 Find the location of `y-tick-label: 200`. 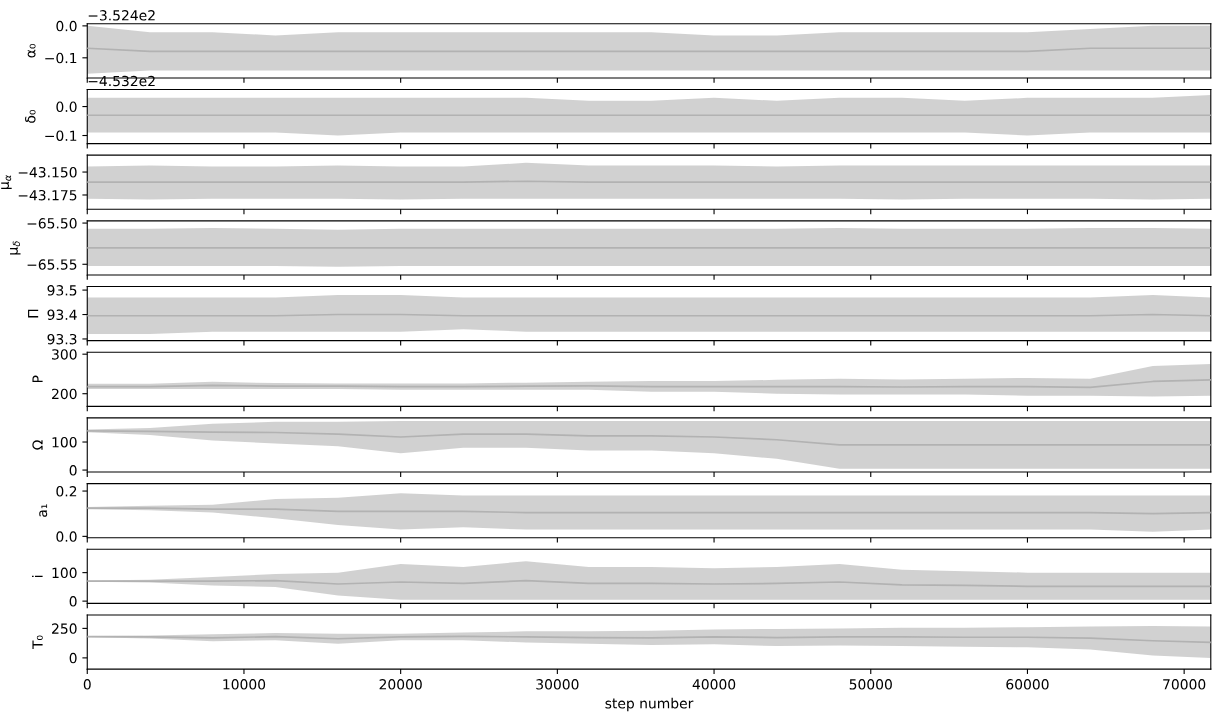

y-tick-label: 200 is located at coordinates (64, 394).